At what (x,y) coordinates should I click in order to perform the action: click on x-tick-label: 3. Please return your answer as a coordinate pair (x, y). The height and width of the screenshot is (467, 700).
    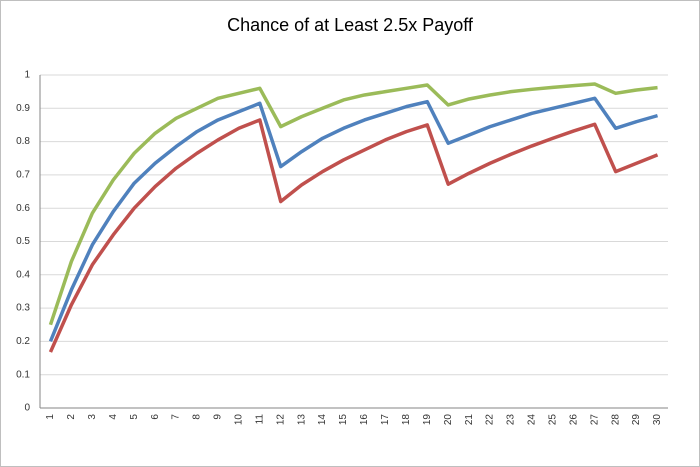
    Looking at the image, I should click on (92, 417).